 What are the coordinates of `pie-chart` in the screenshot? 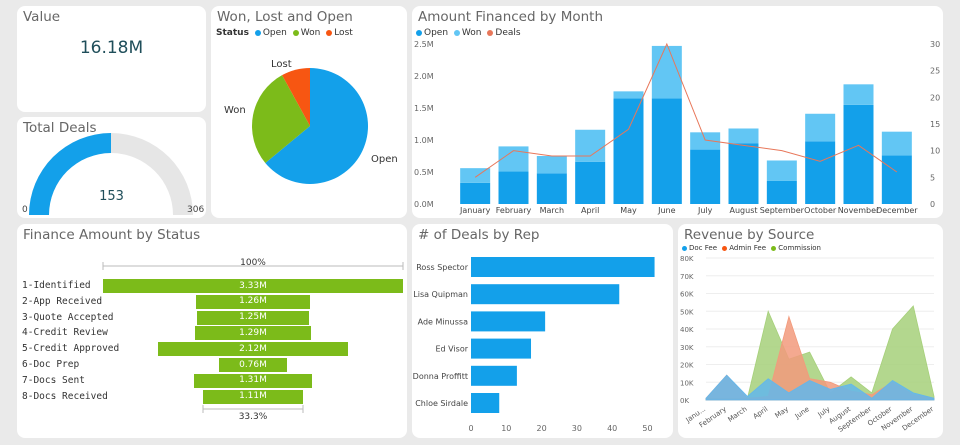 It's located at (310, 126).